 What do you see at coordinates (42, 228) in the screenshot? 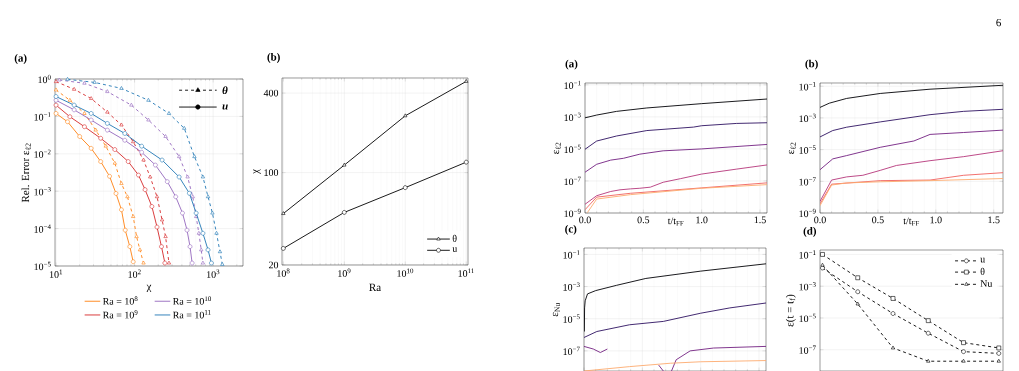
I see `y-tick-label: 10$^{−4}$` at bounding box center [42, 228].